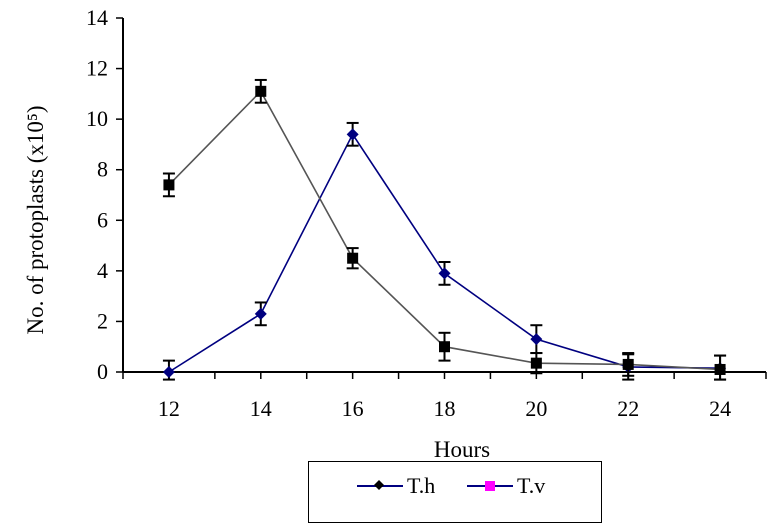  Describe the element at coordinates (102, 270) in the screenshot. I see `y-tick-label-4: 4` at that location.